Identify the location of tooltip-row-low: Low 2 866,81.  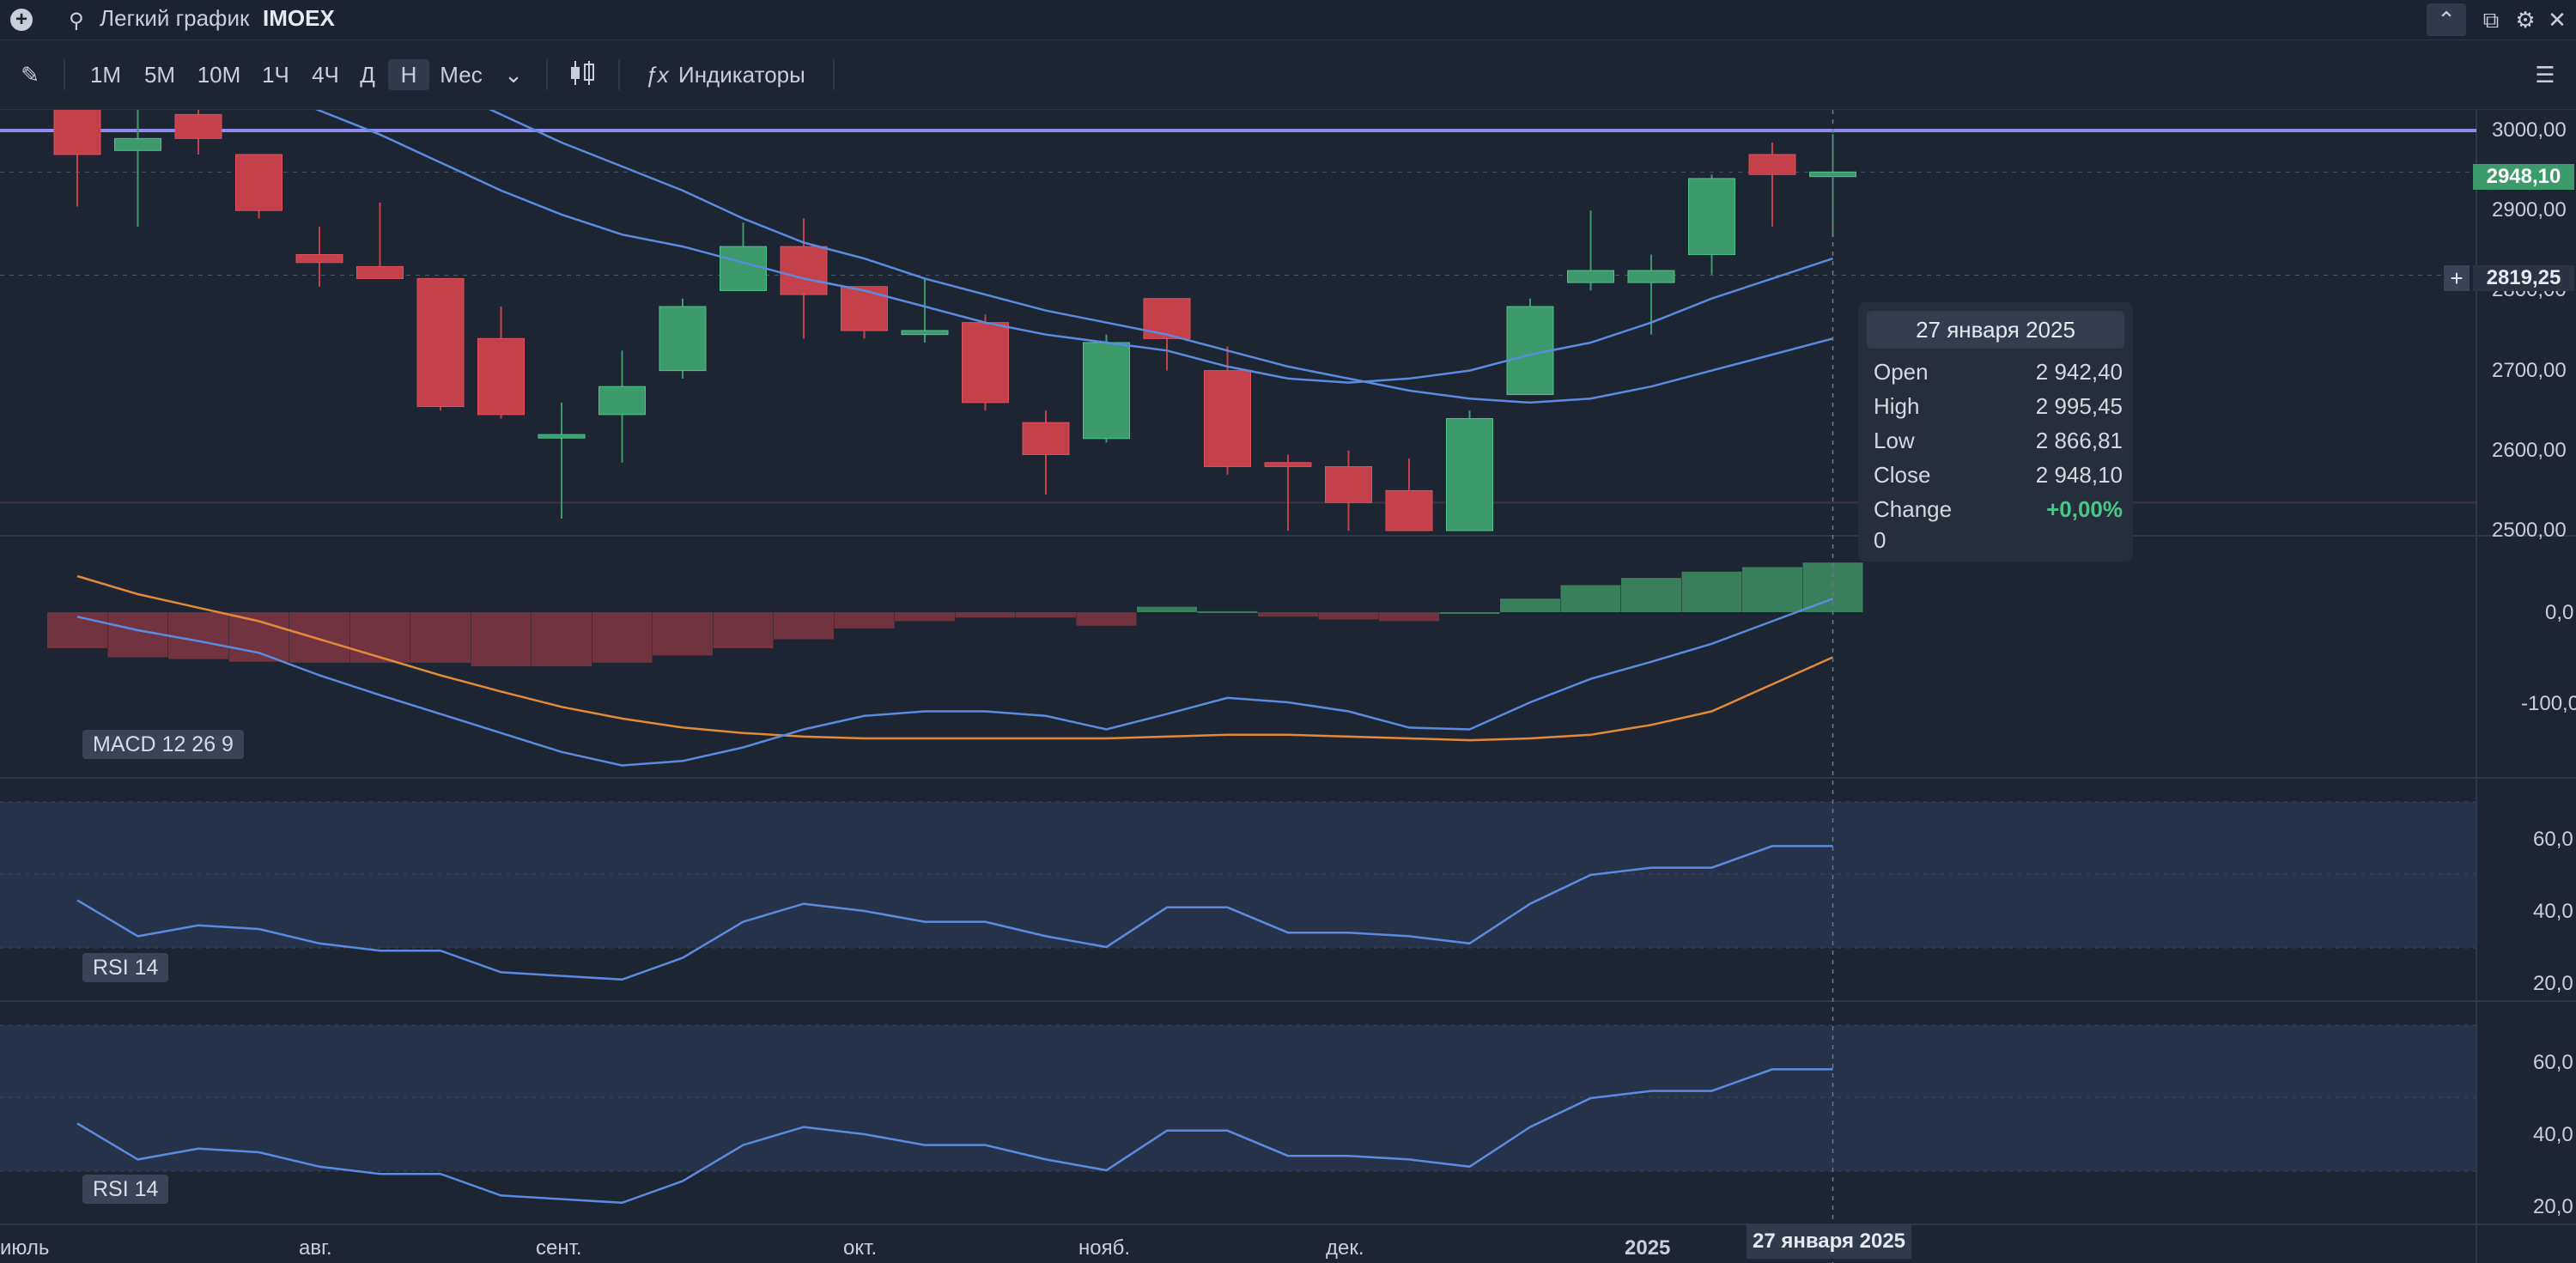
(1998, 441).